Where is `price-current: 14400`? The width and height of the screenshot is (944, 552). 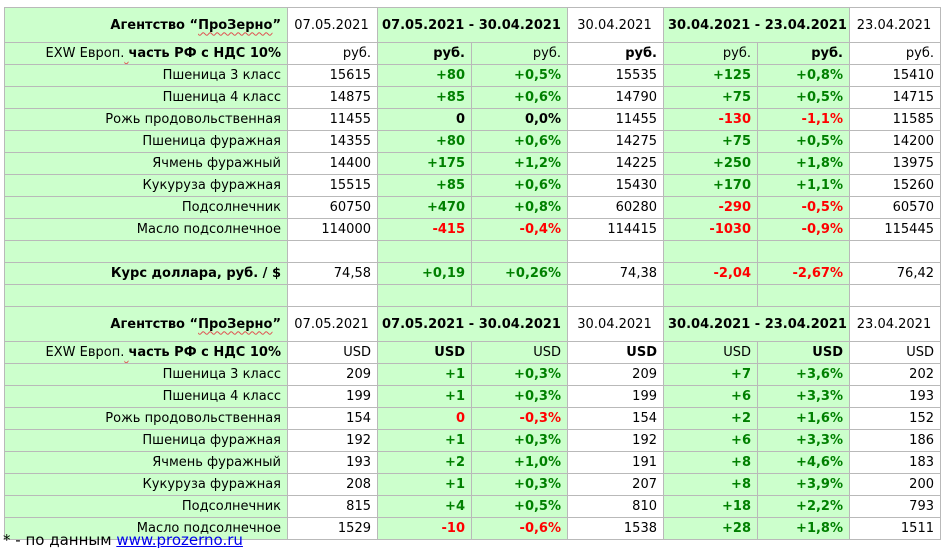 price-current: 14400 is located at coordinates (332, 163).